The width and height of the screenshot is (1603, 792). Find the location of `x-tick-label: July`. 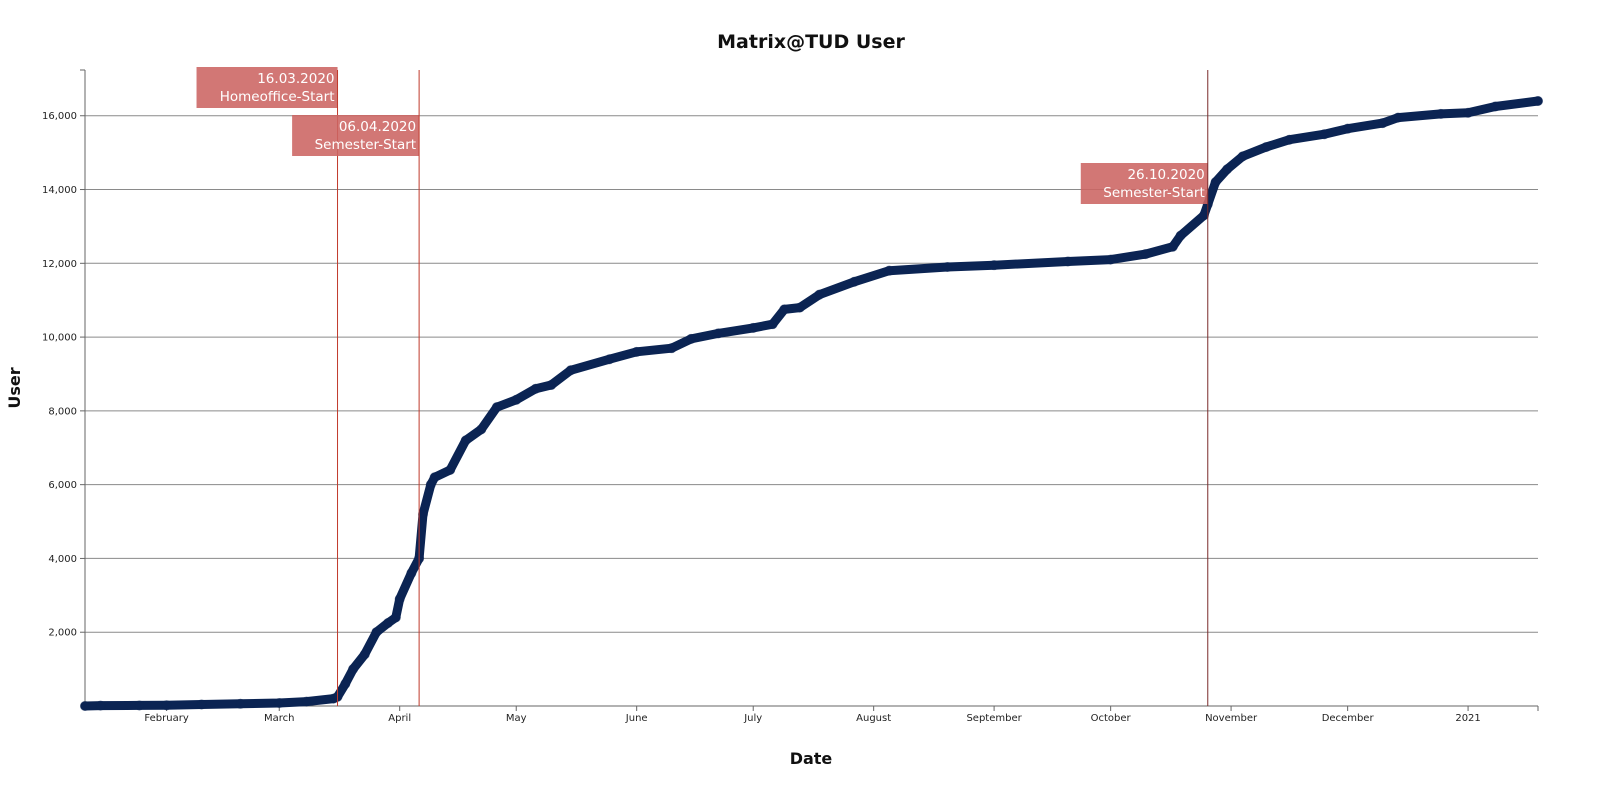

x-tick-label: July is located at coordinates (752, 718).